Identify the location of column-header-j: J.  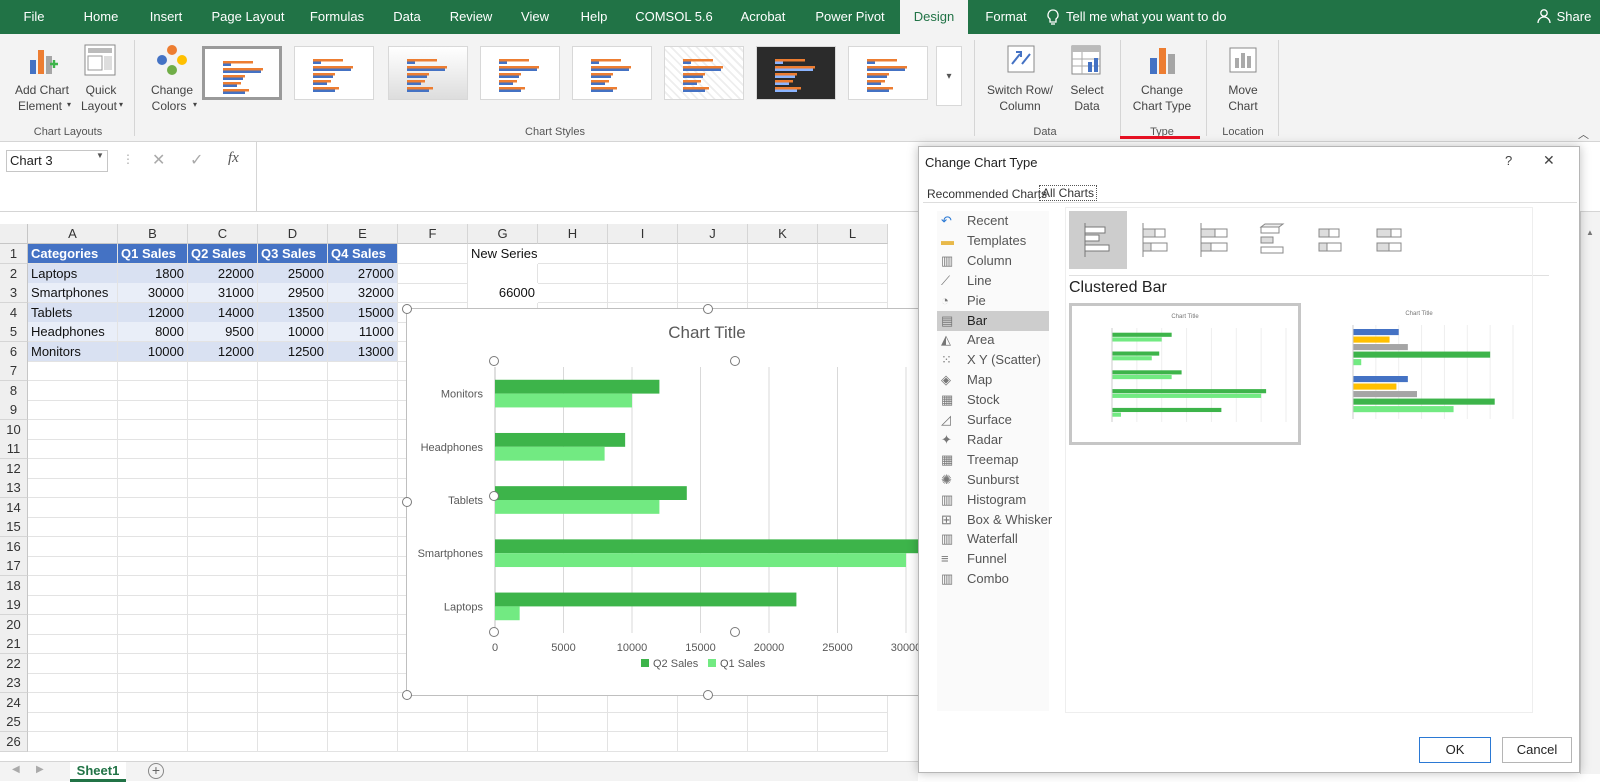
(713, 234).